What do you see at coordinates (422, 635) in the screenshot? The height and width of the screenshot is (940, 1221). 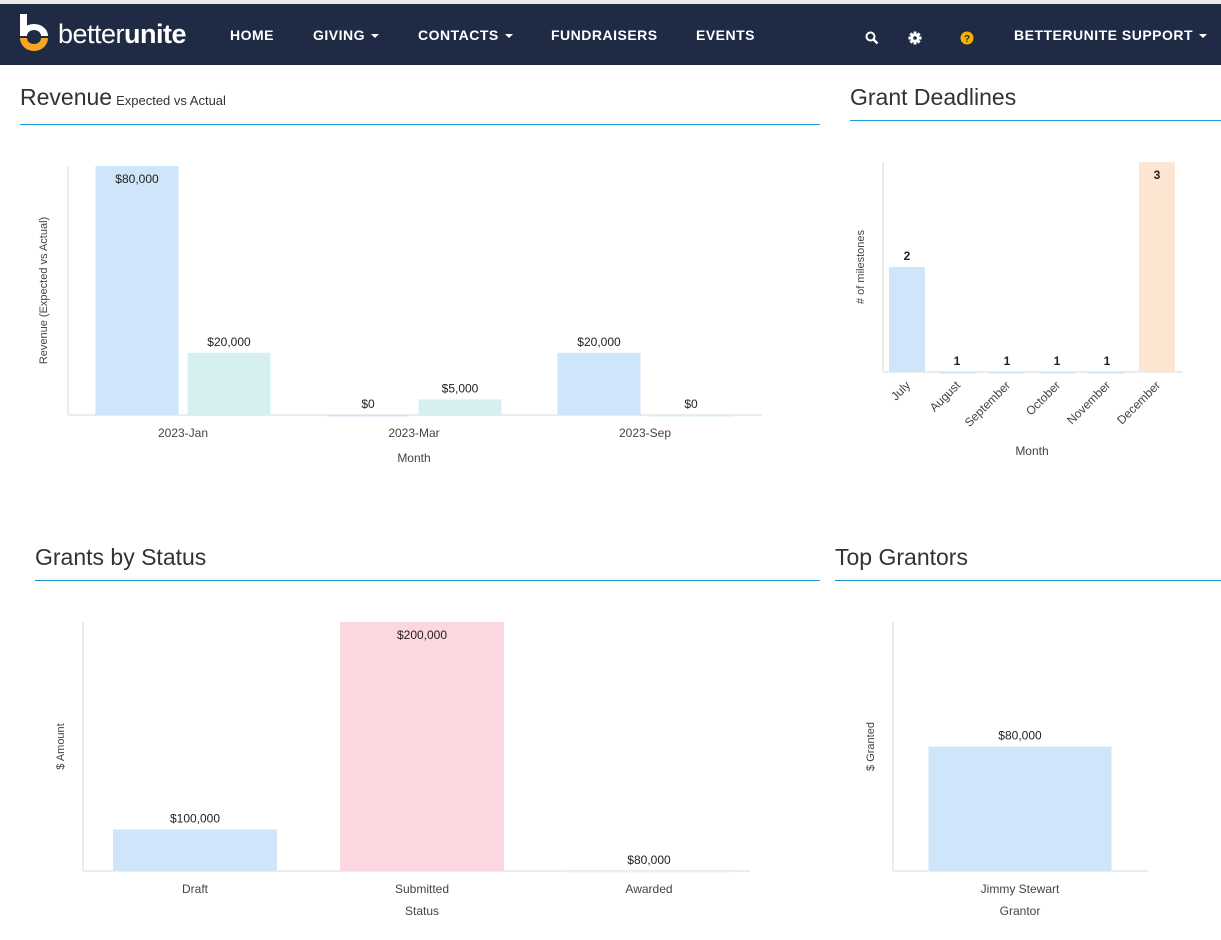 I see `data-label: $200,000` at bounding box center [422, 635].